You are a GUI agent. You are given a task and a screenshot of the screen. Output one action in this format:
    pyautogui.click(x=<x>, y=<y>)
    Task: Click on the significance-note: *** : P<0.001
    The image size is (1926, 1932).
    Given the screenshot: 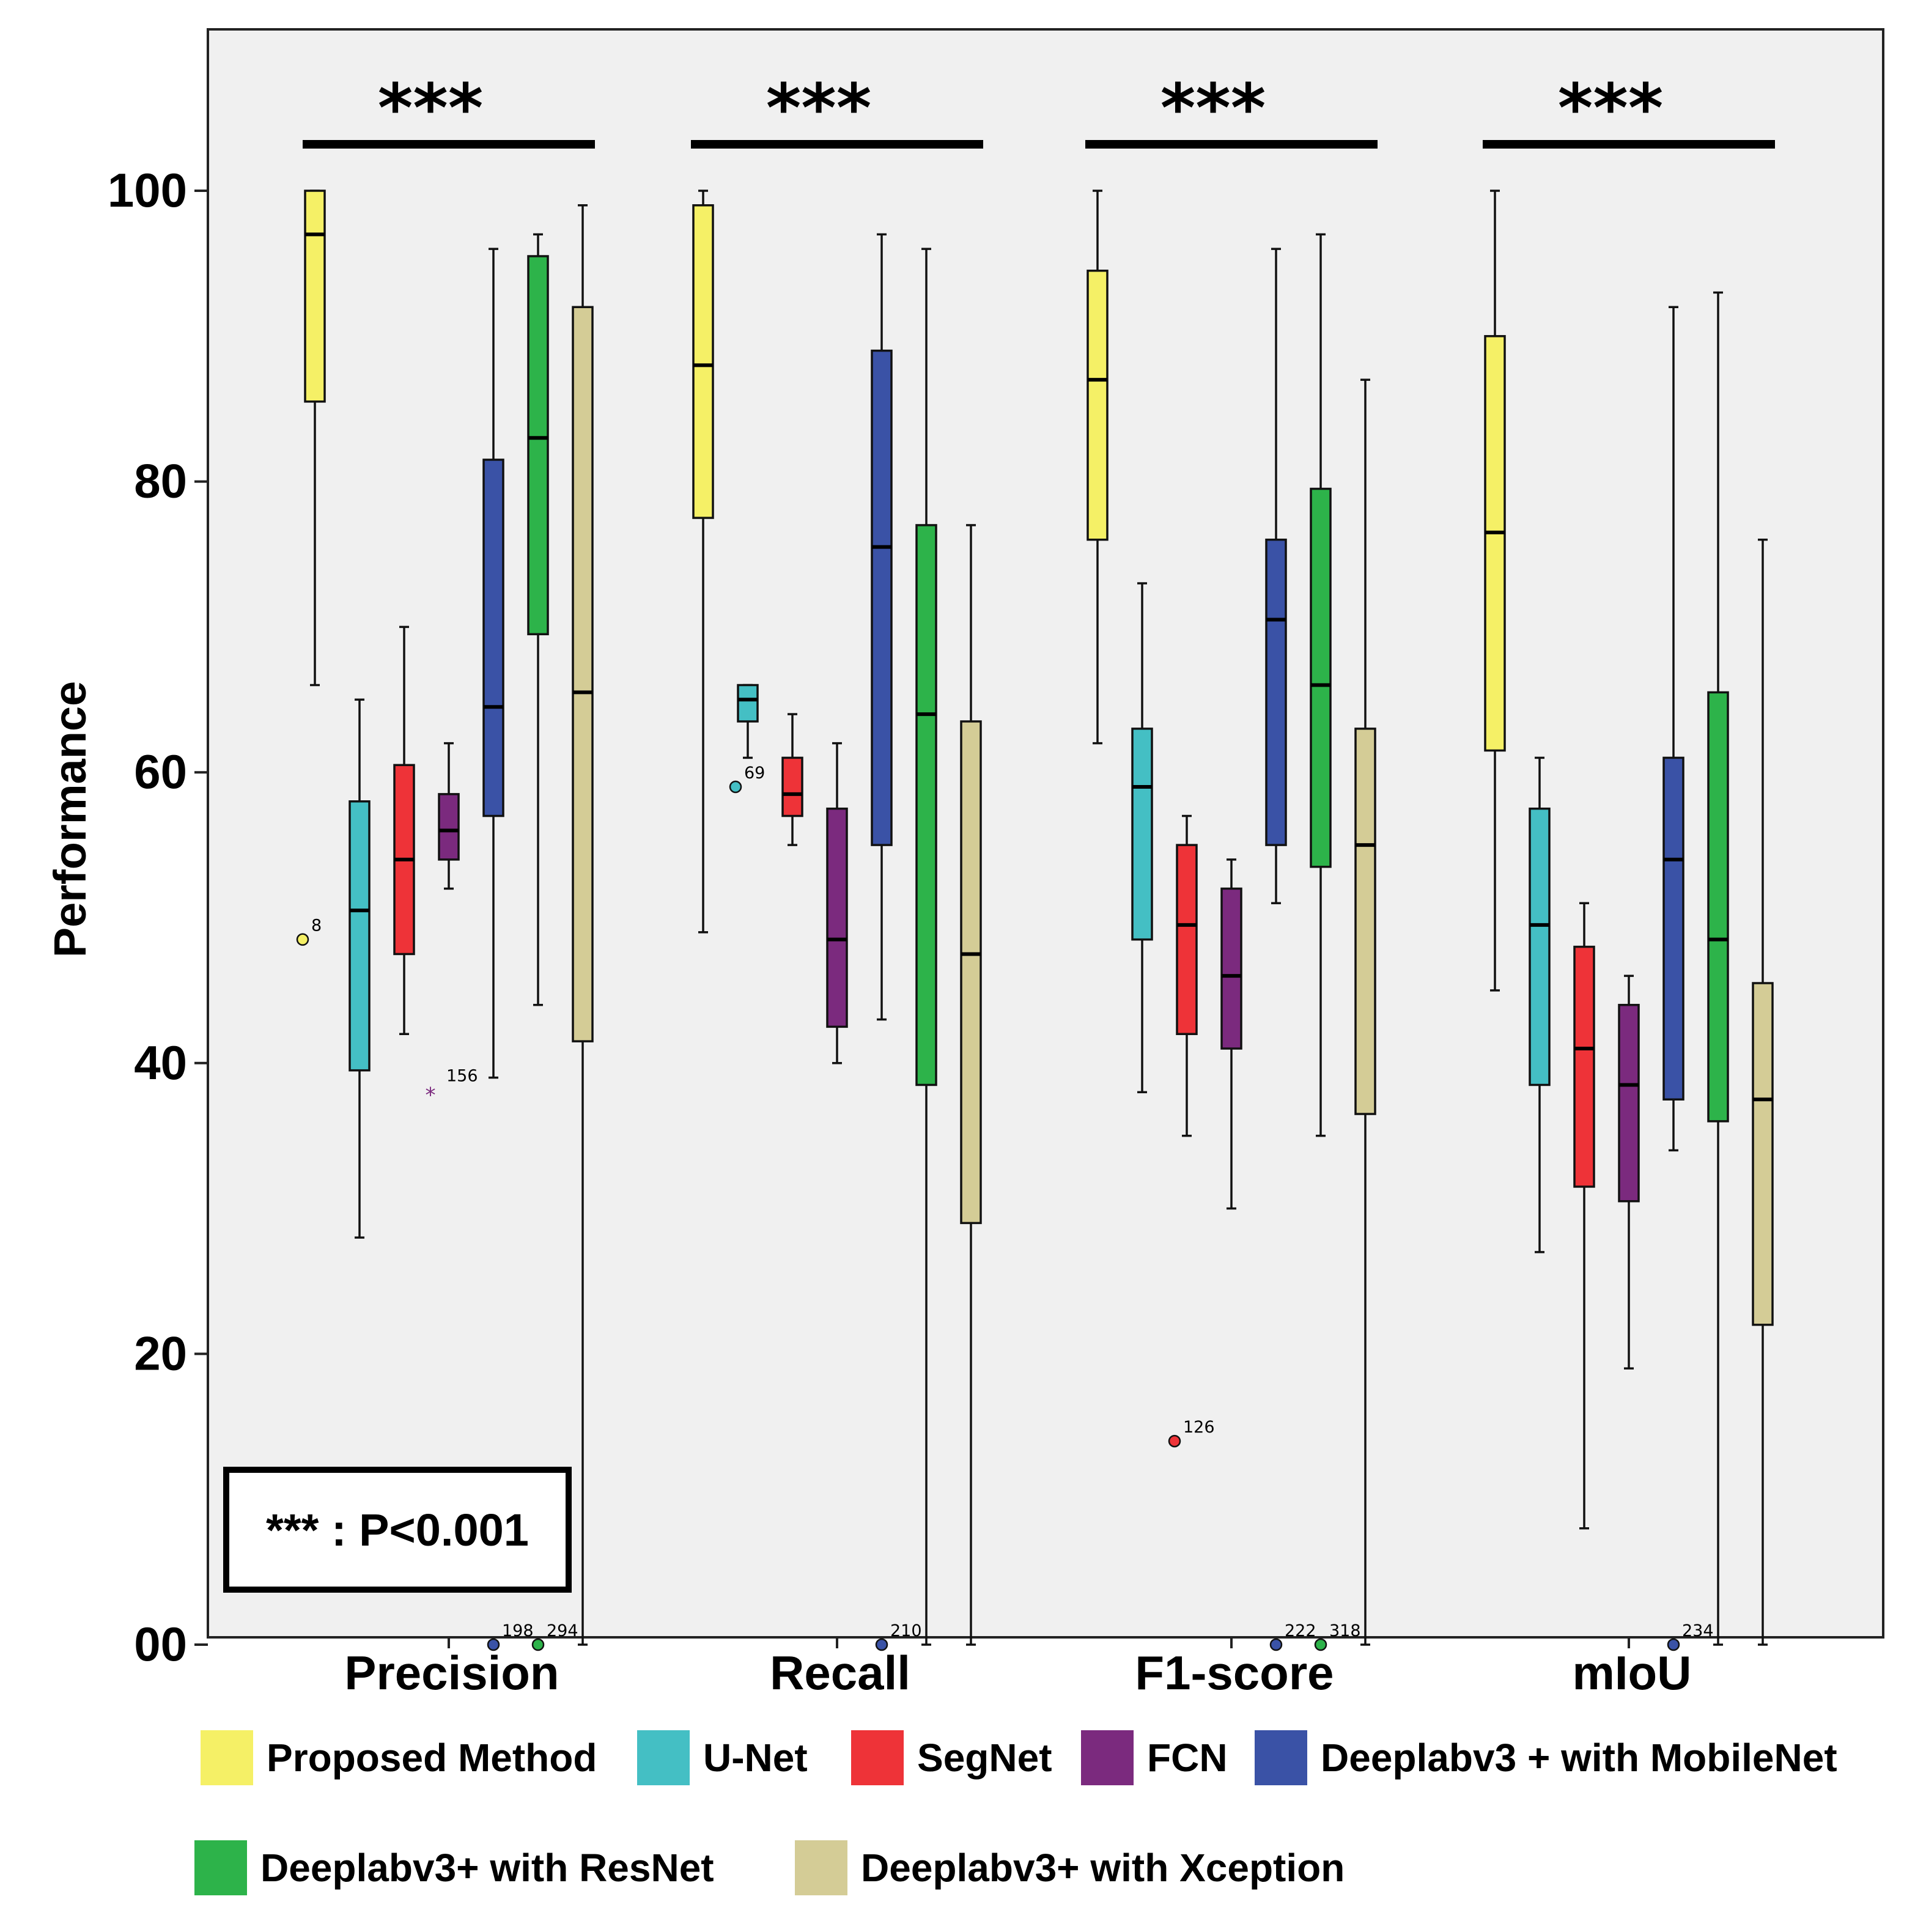 What is the action you would take?
    pyautogui.click(x=398, y=1530)
    